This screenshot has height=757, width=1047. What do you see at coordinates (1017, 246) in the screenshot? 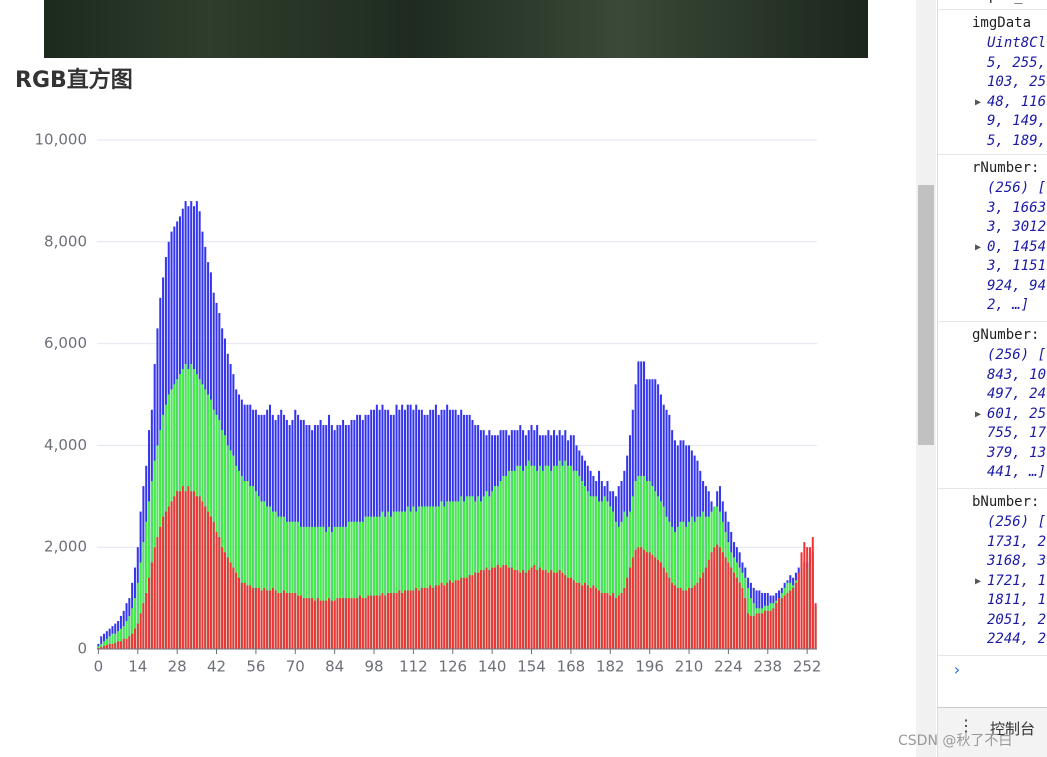
I see `entry-value: 0, 1454` at bounding box center [1017, 246].